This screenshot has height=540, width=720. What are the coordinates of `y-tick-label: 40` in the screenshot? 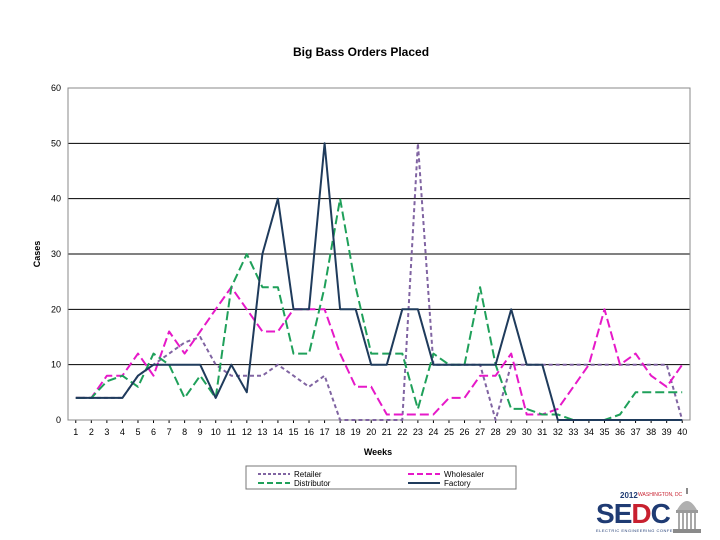 It's located at (56, 199).